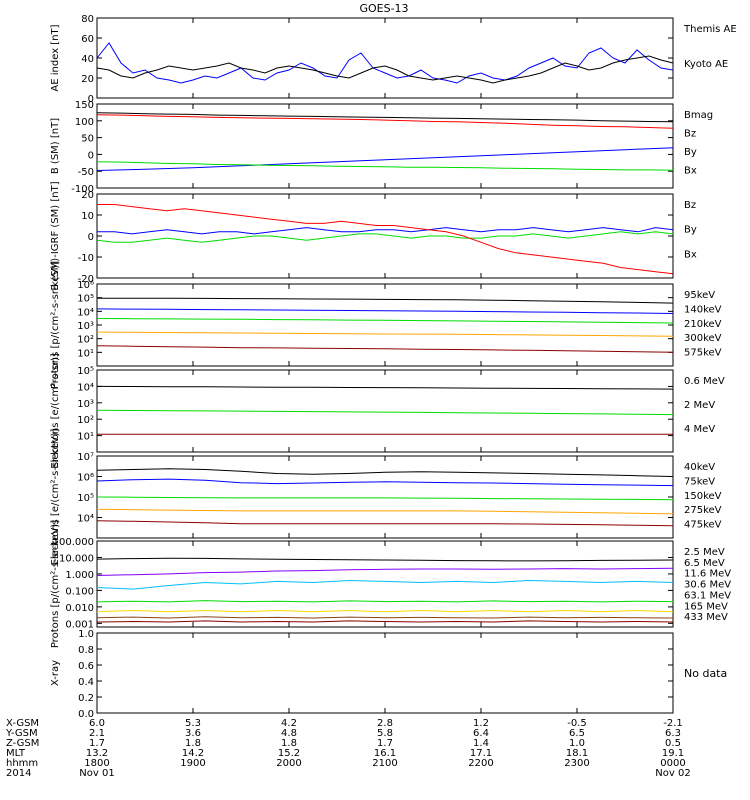 This screenshot has width=750, height=800. I want to click on legend-entry: 75keV, so click(699, 481).